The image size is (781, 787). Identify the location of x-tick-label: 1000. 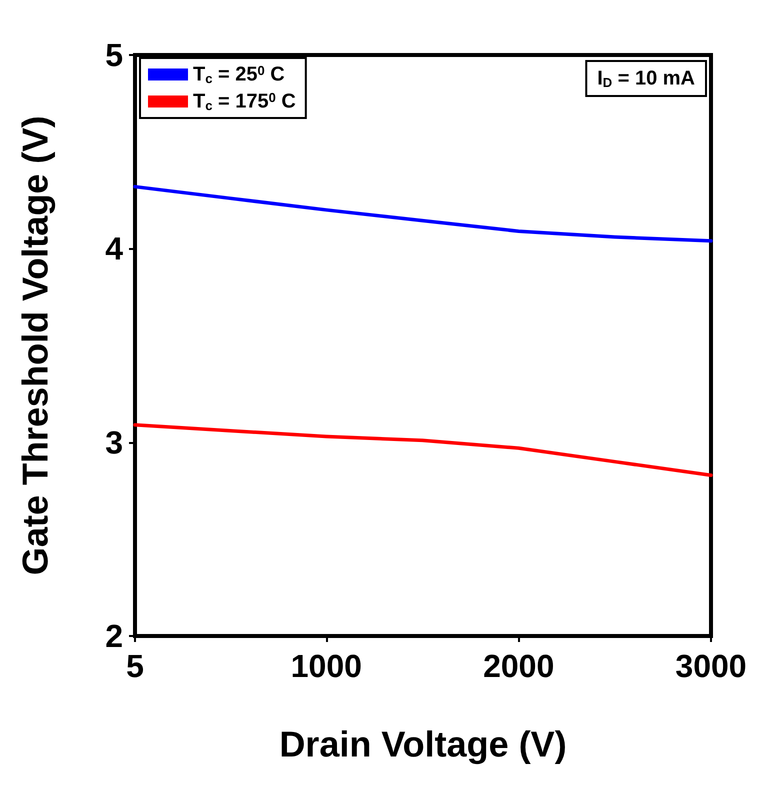
(326, 666).